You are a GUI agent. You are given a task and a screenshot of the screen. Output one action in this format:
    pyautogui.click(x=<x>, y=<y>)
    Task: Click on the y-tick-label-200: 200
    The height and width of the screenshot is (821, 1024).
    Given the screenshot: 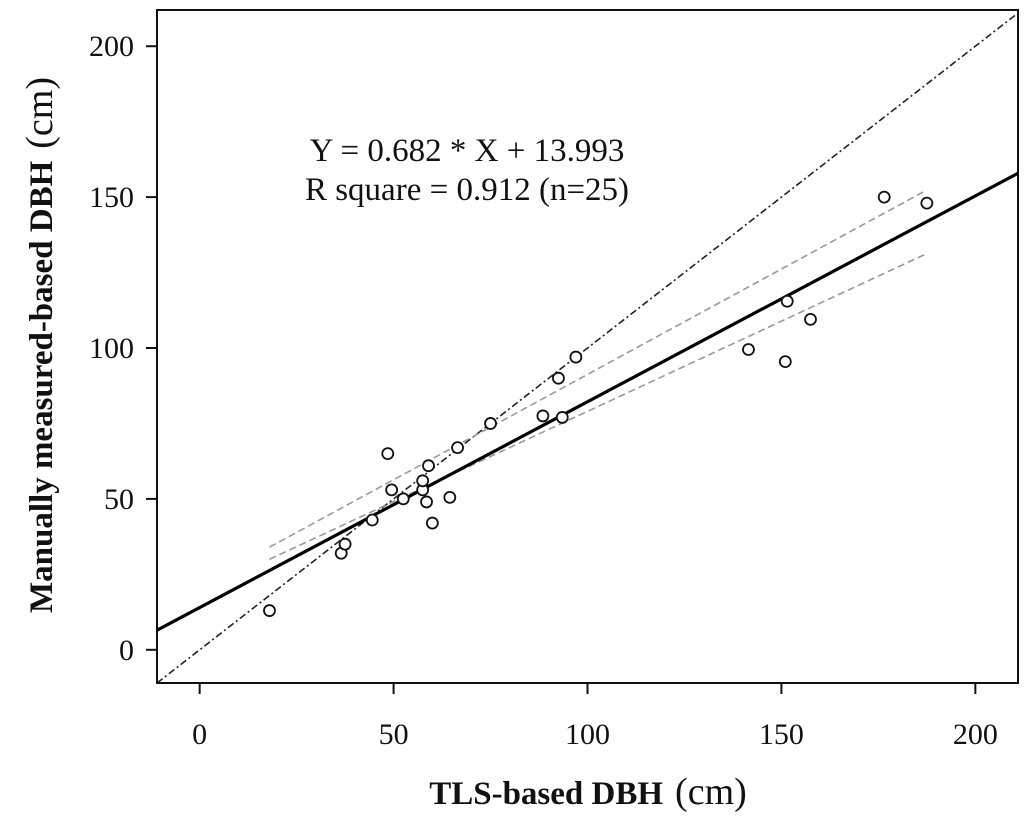 What is the action you would take?
    pyautogui.click(x=111, y=46)
    